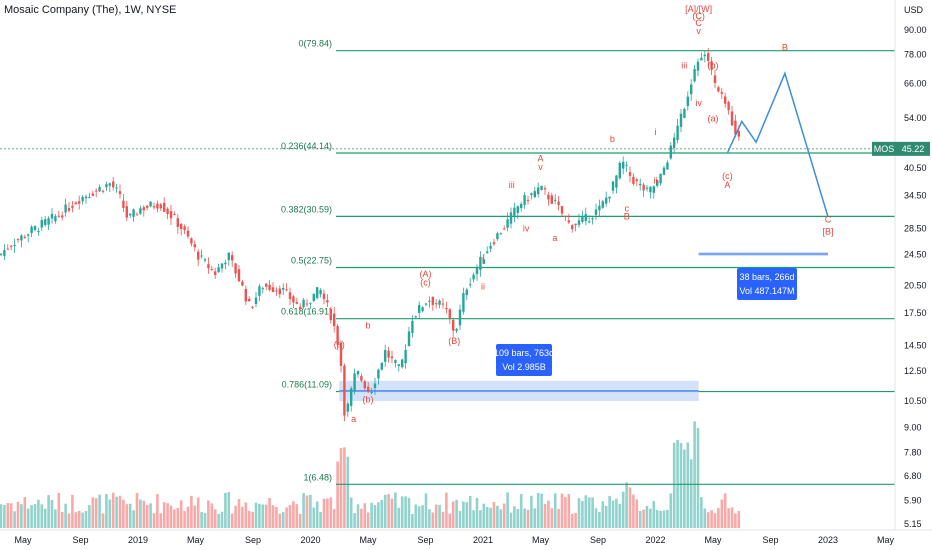 The height and width of the screenshot is (550, 932). What do you see at coordinates (915, 229) in the screenshot?
I see `price-tick-label: 28.50` at bounding box center [915, 229].